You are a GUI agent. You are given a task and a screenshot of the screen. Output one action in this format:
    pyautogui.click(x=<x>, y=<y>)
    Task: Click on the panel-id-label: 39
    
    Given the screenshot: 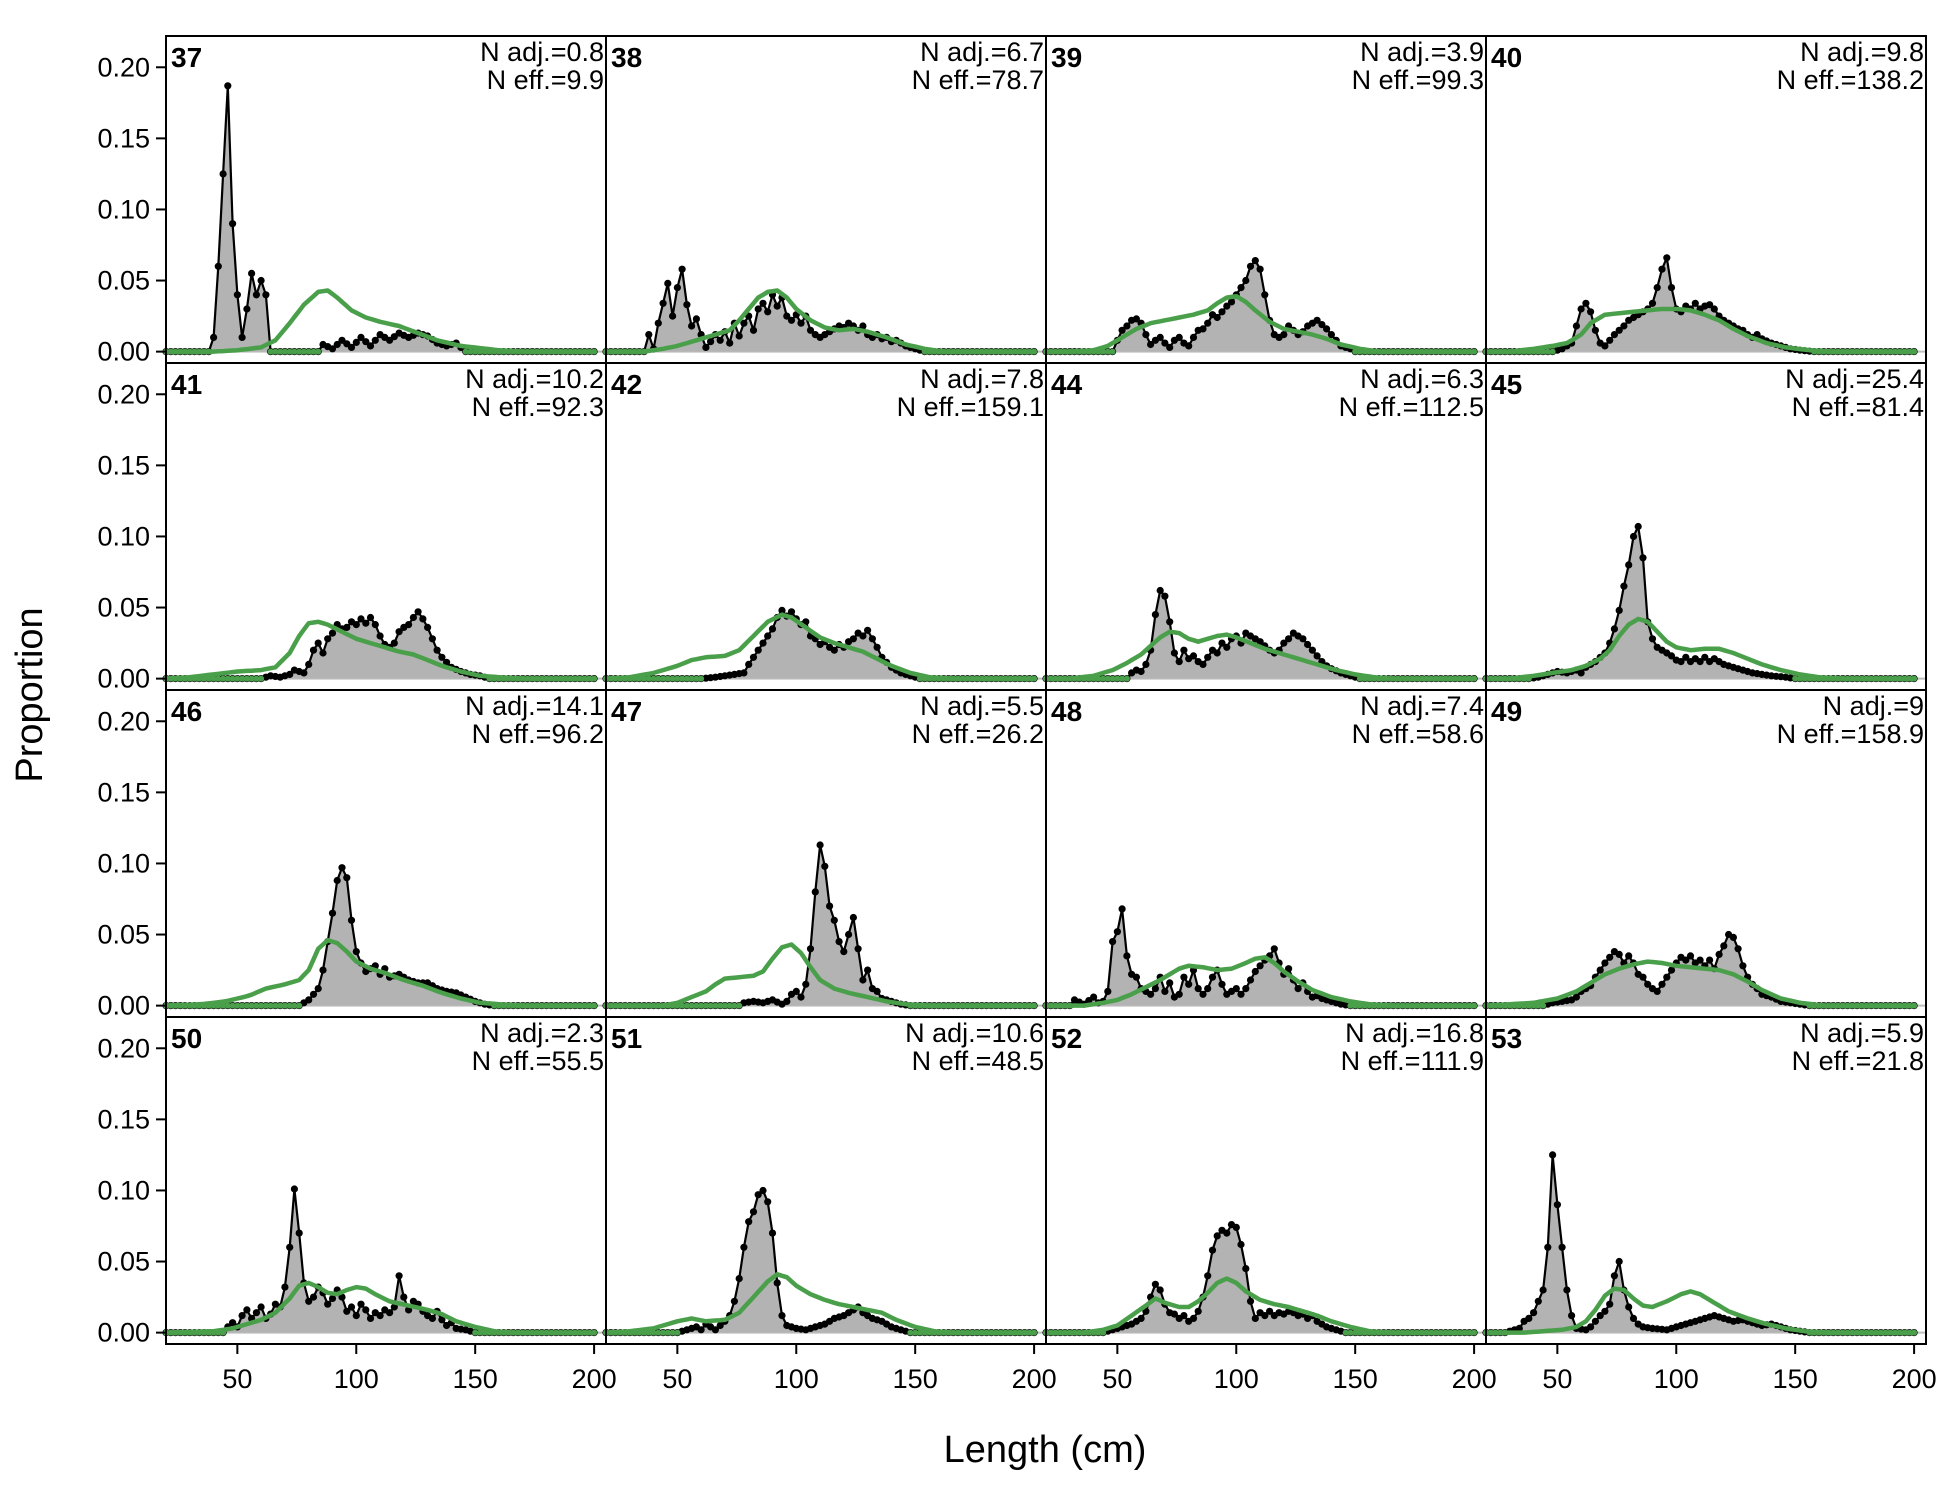 What is the action you would take?
    pyautogui.click(x=1066, y=57)
    